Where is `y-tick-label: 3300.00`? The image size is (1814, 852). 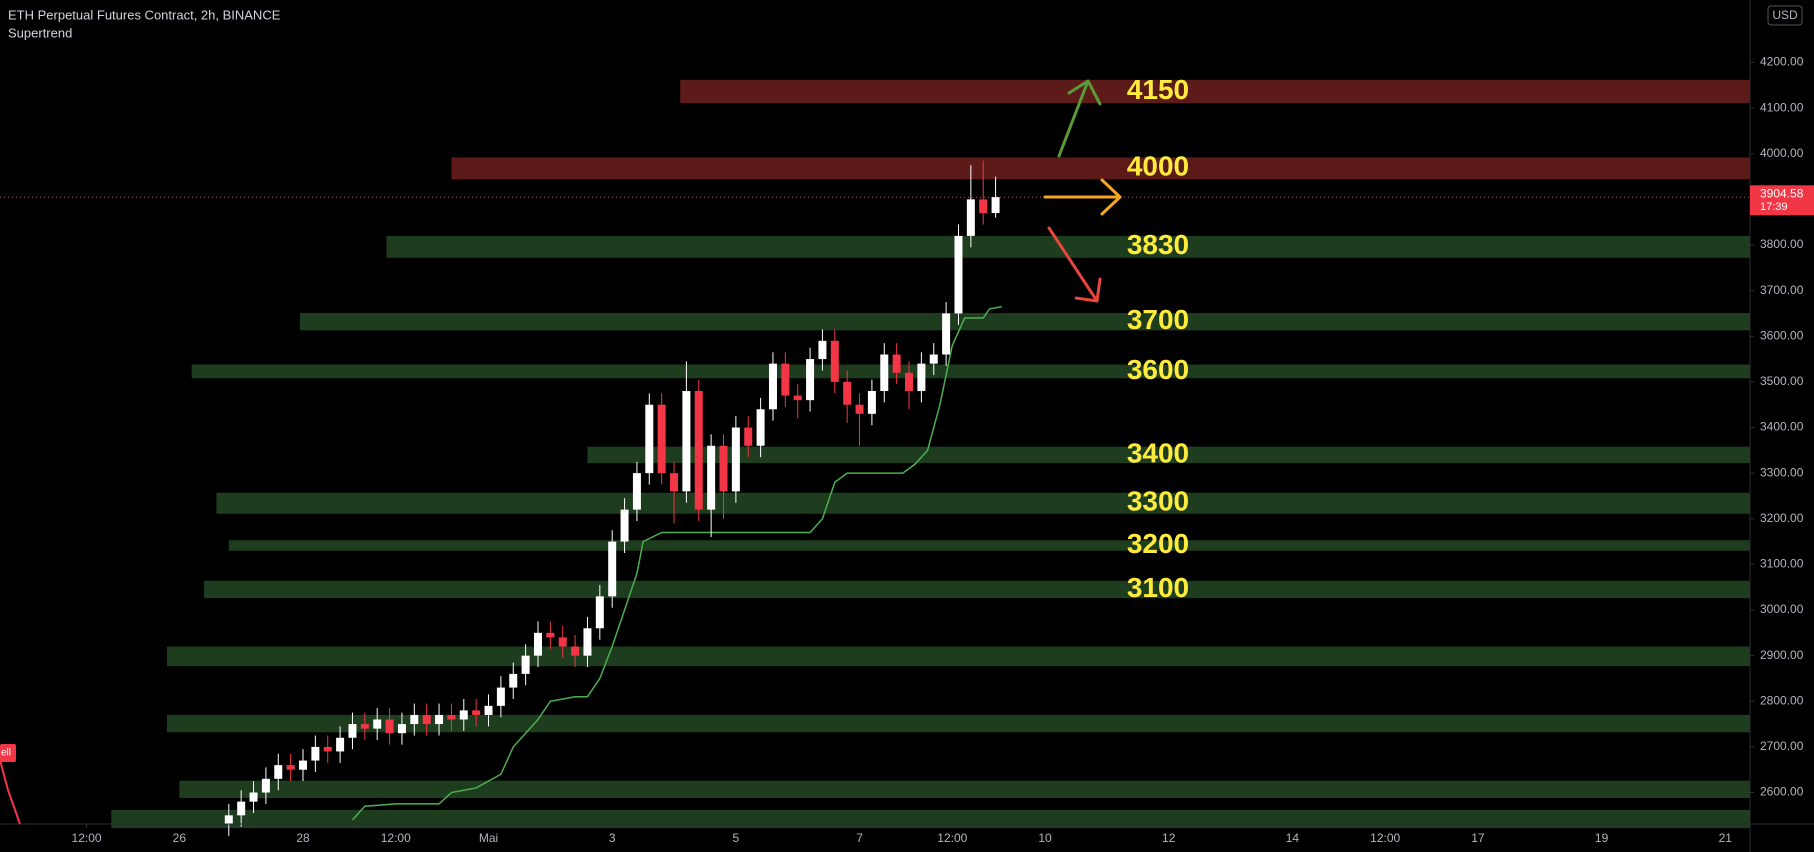 y-tick-label: 3300.00 is located at coordinates (1782, 472).